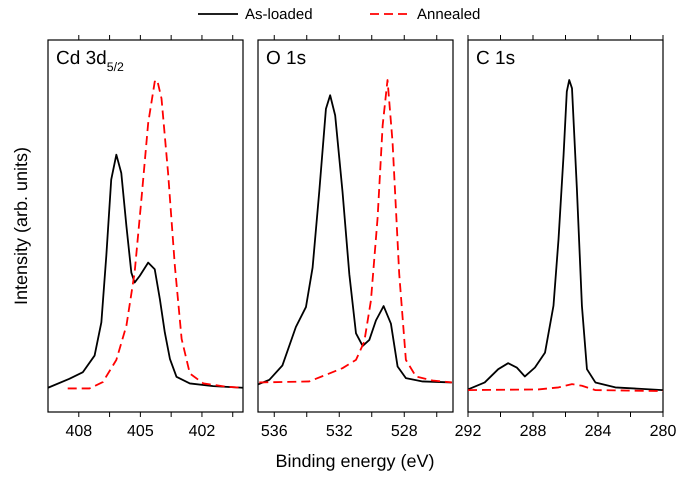 Image resolution: width=680 pixels, height=480 pixels. Describe the element at coordinates (448, 14) in the screenshot. I see `legend-label: Annealed` at that location.